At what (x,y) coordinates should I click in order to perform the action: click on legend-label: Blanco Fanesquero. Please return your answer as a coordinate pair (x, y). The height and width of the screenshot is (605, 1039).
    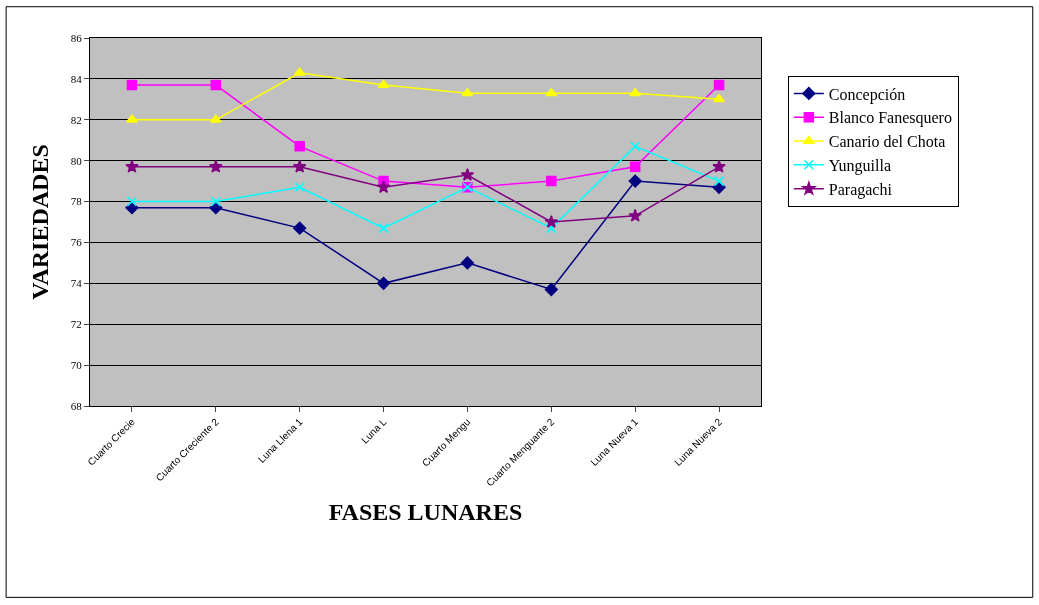
    Looking at the image, I should click on (890, 118).